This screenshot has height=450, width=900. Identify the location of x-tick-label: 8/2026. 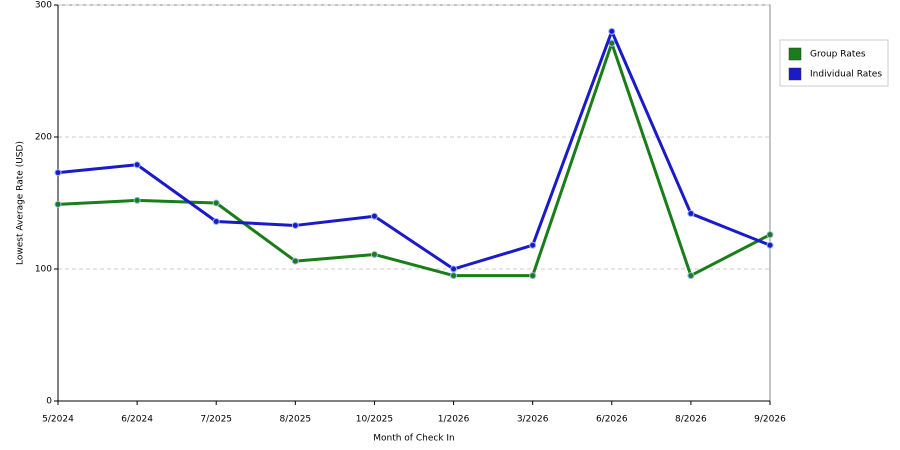
(691, 420).